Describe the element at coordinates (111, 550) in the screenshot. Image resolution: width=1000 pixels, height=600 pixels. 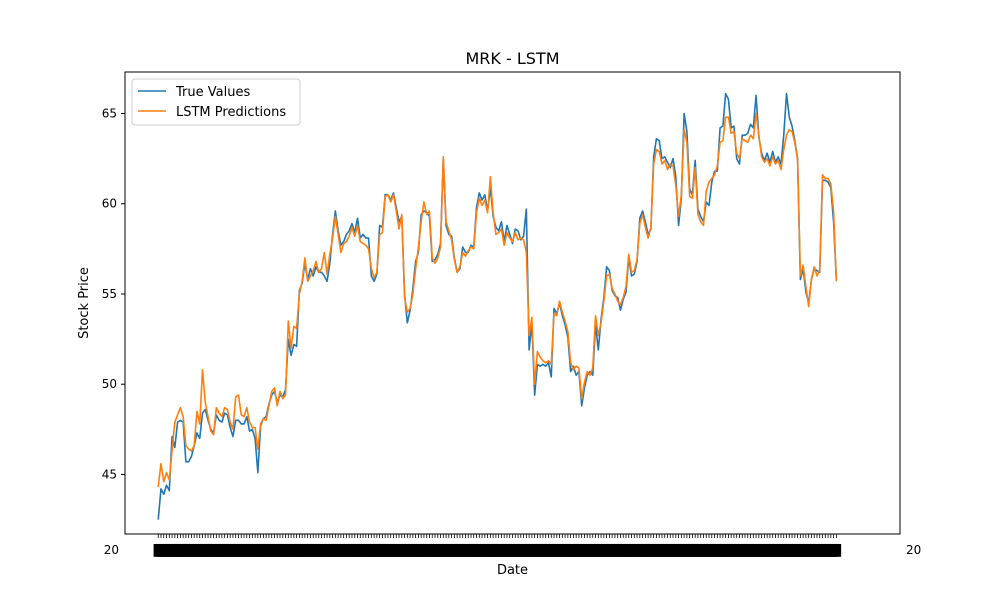
I see `x-tick-label-edge: 20` at that location.